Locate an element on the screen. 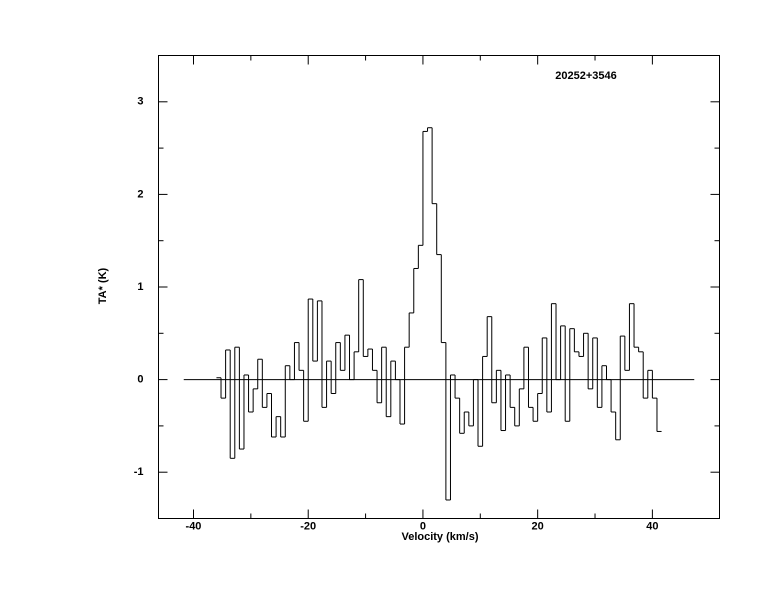 This screenshot has width=774, height=612. x-tick-label: 0 is located at coordinates (423, 526).